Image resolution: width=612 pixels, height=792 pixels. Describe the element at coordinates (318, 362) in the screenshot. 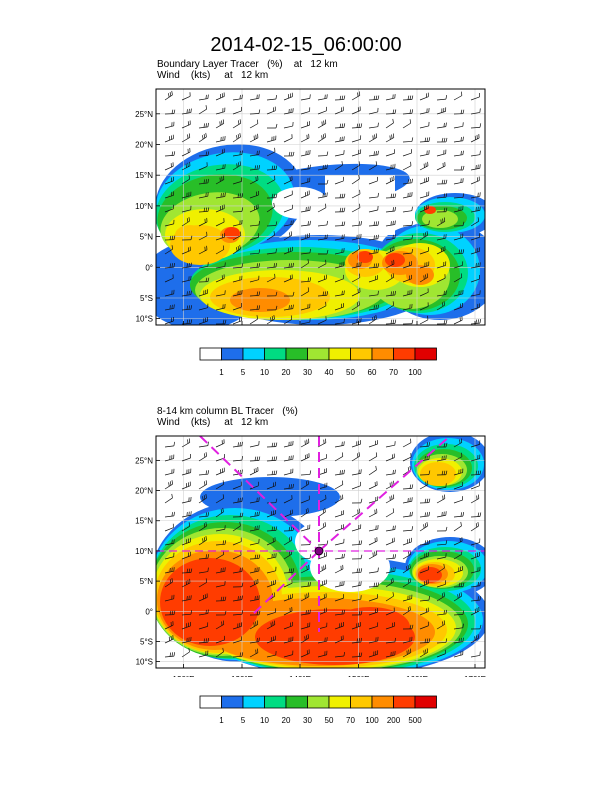

I see `panel1-colorbar: 1 5 10 20 30 40 50 60 70 100` at that location.